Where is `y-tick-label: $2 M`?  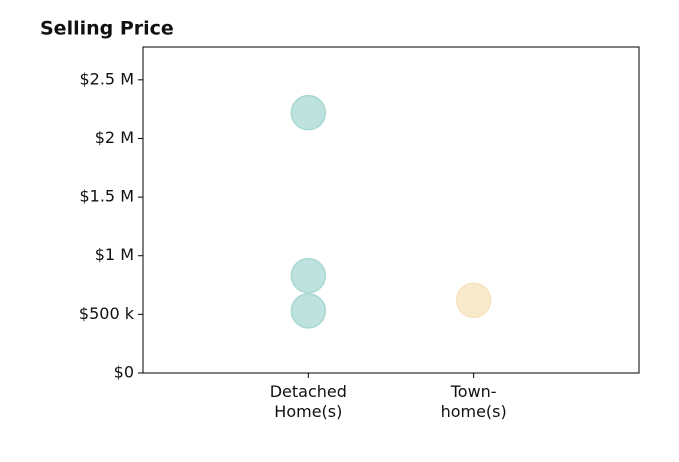 y-tick-label: $2 M is located at coordinates (114, 137).